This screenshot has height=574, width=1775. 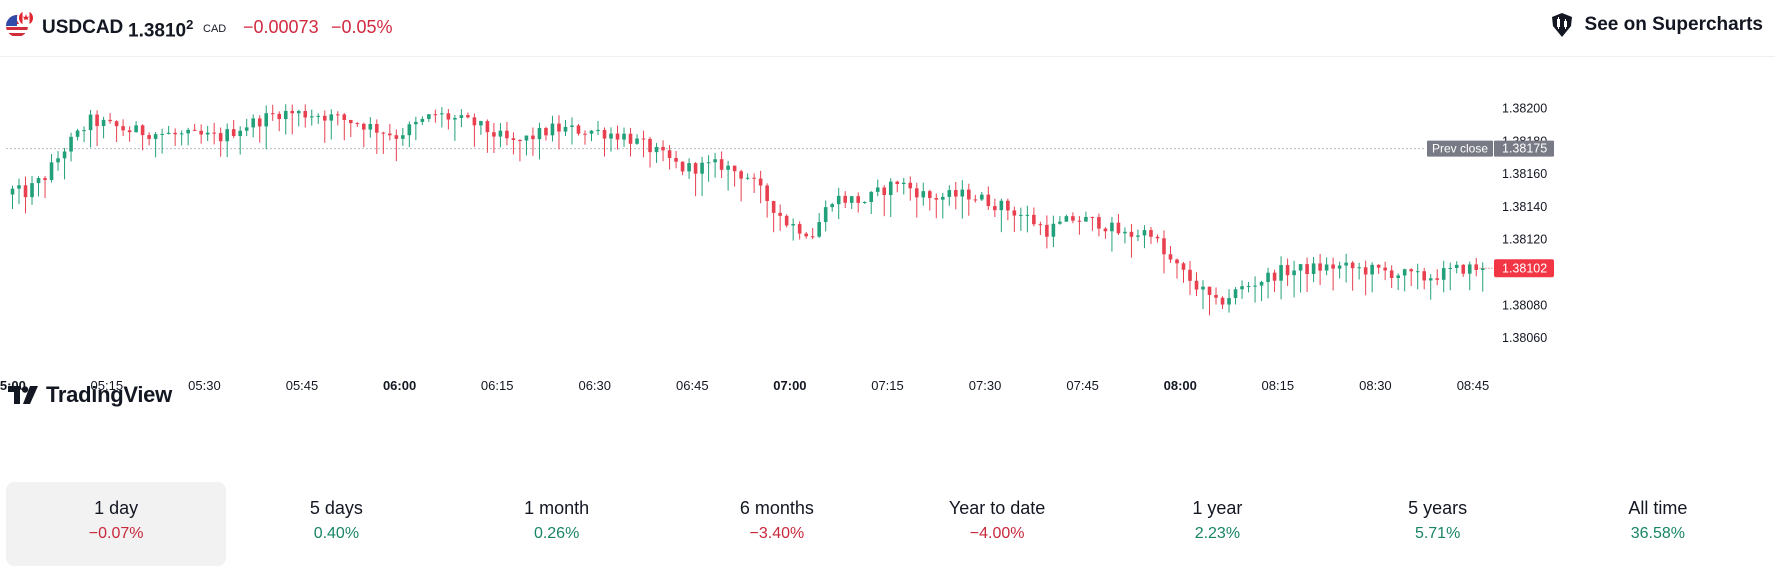 I want to click on y-tick-label: 1.38200, so click(x=1524, y=109).